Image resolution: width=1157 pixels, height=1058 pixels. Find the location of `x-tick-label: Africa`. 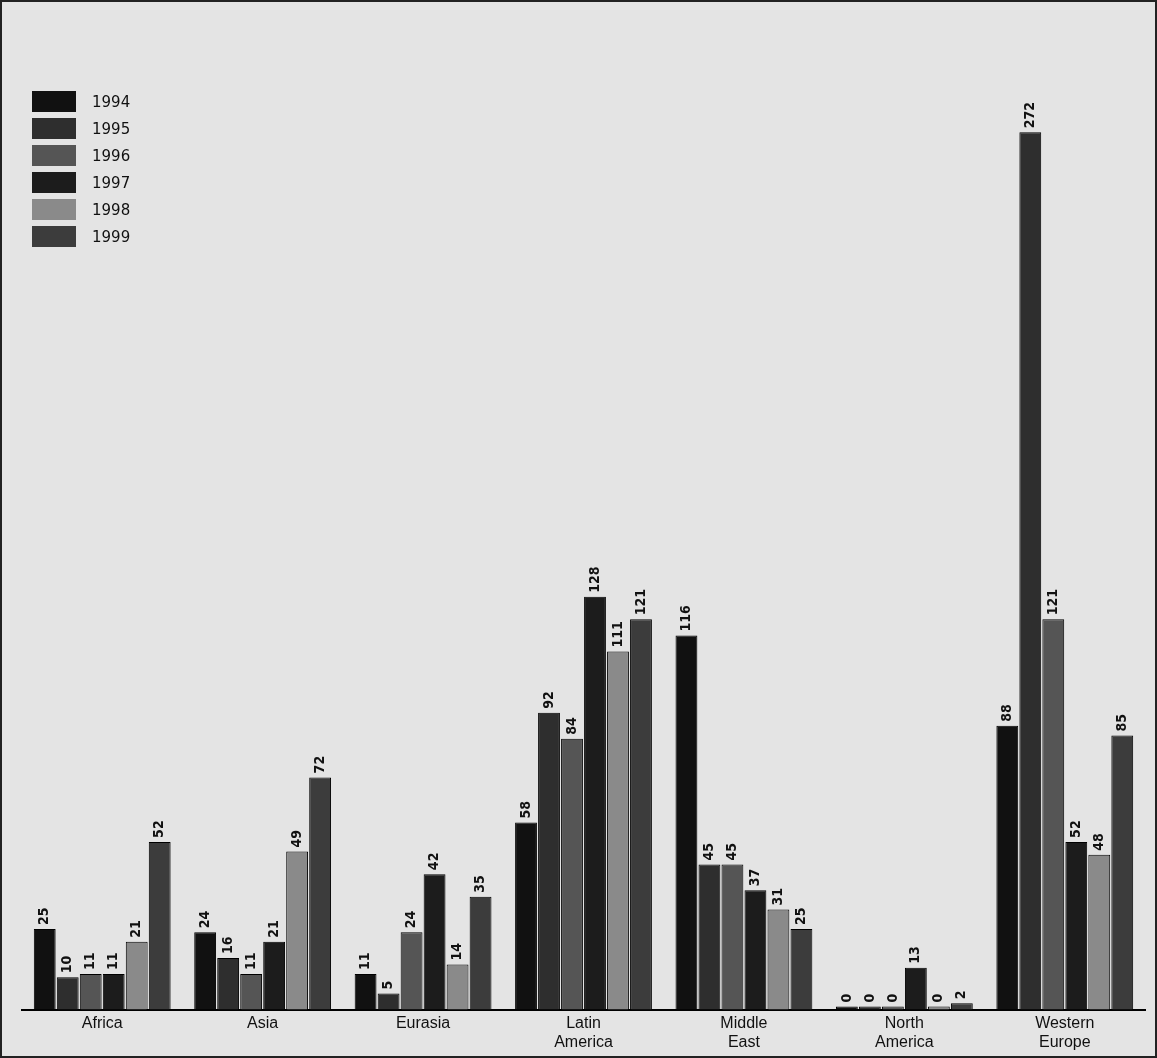

x-tick-label: Africa is located at coordinates (102, 1022).